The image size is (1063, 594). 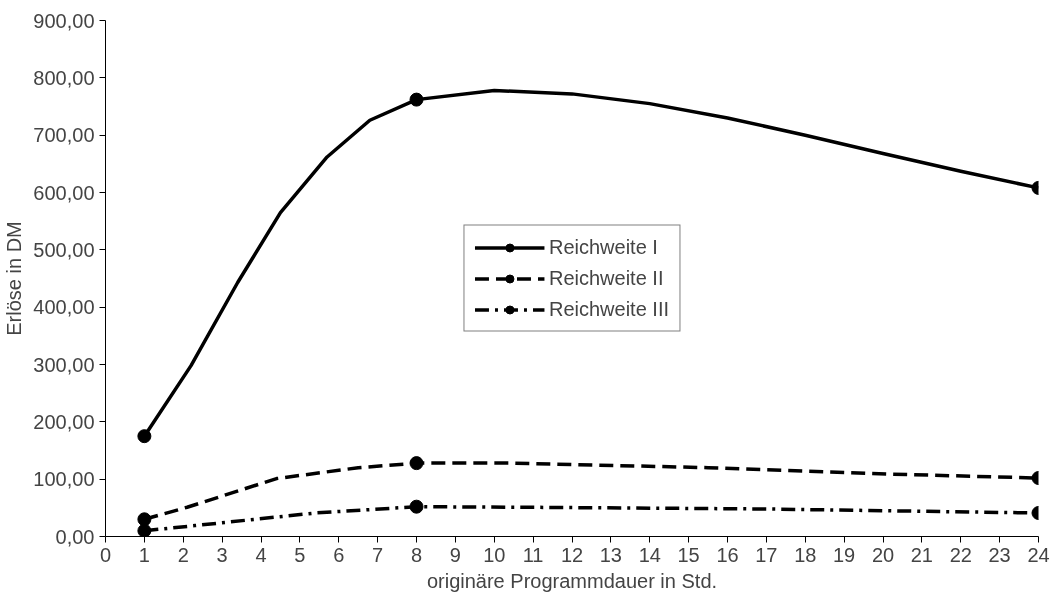 I want to click on x-tick-label: 9, so click(x=455, y=554).